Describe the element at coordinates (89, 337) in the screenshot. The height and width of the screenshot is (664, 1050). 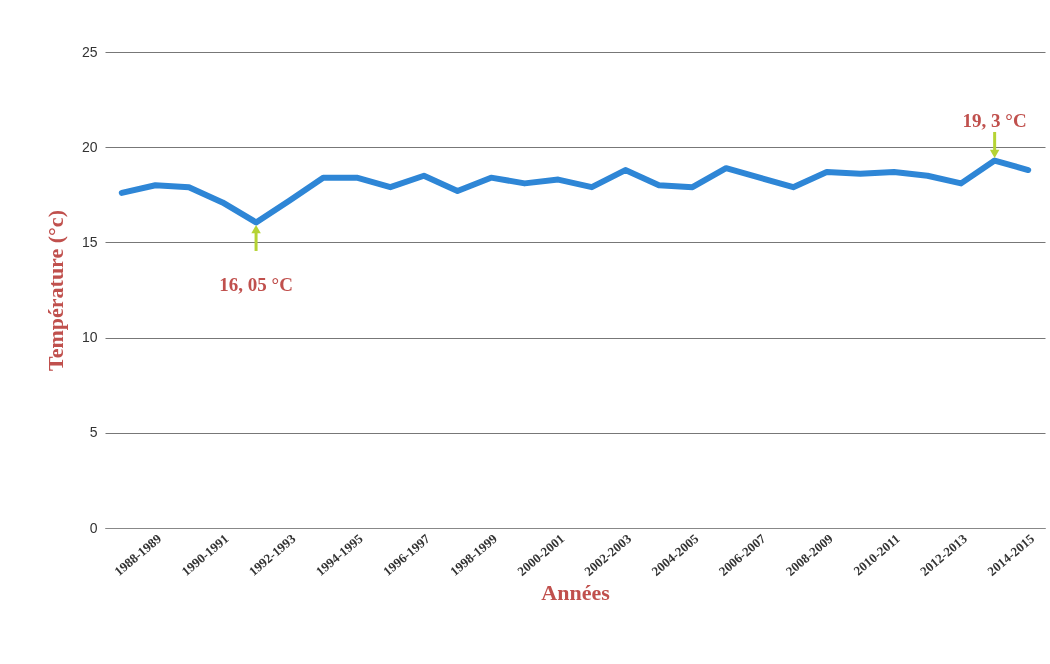
I see `y-tick-label: 10` at that location.